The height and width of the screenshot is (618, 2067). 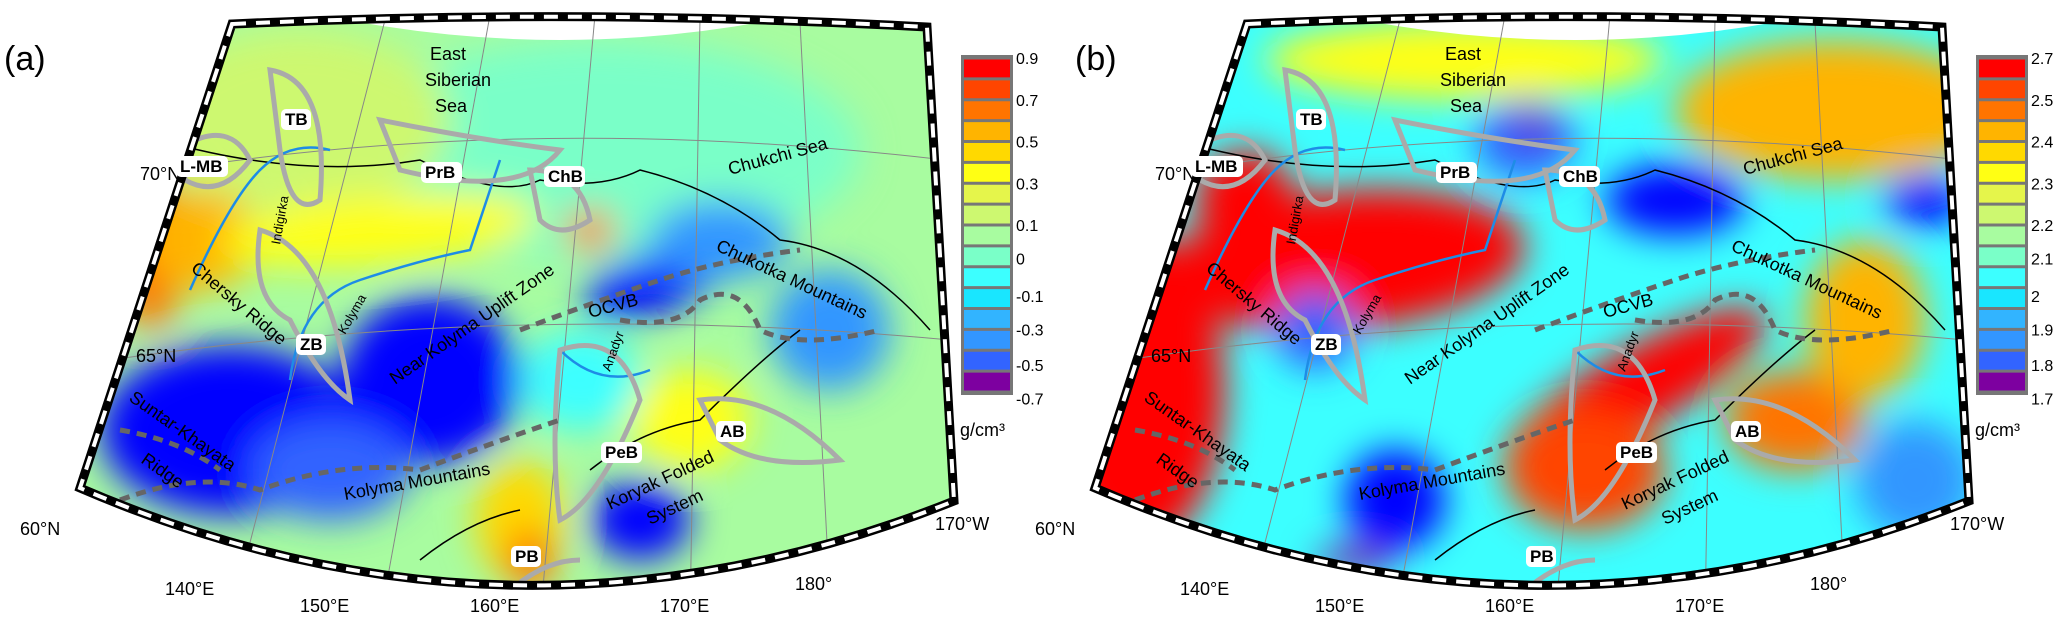 I want to click on longitude-label: 140°E, so click(x=189, y=589).